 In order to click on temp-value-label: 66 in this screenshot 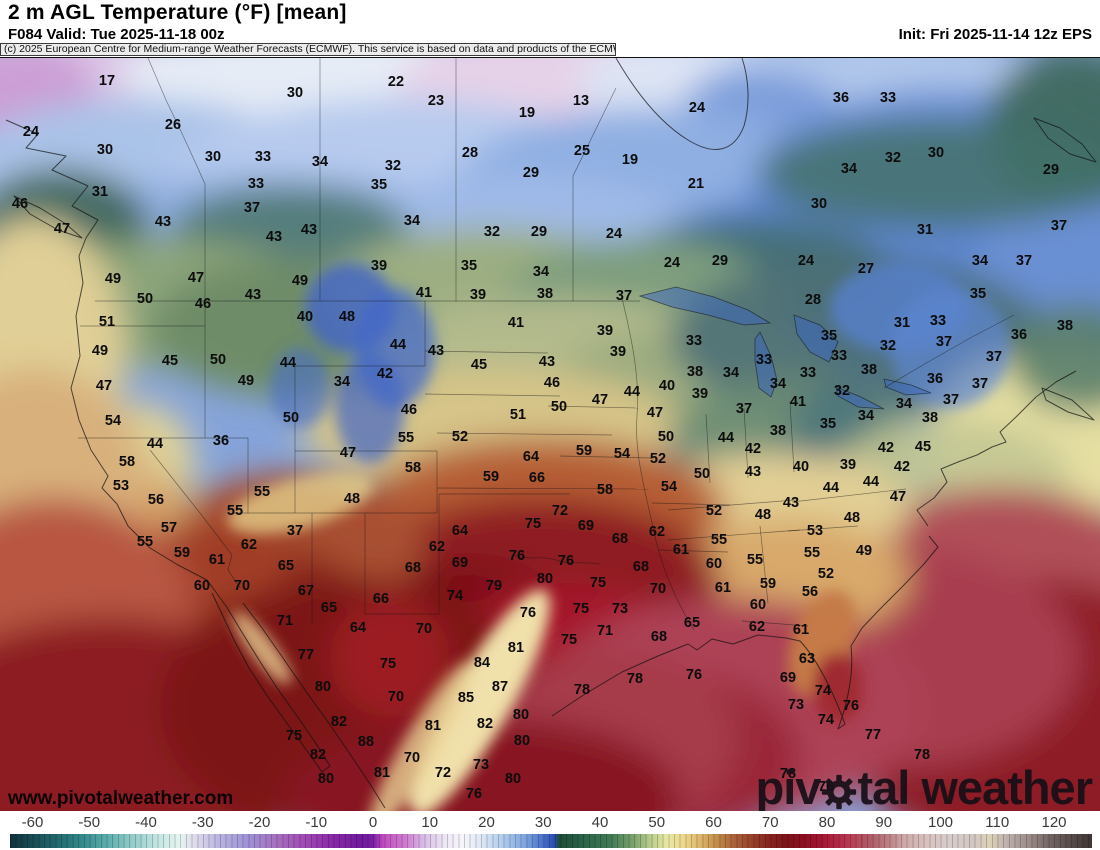, I will do `click(537, 478)`.